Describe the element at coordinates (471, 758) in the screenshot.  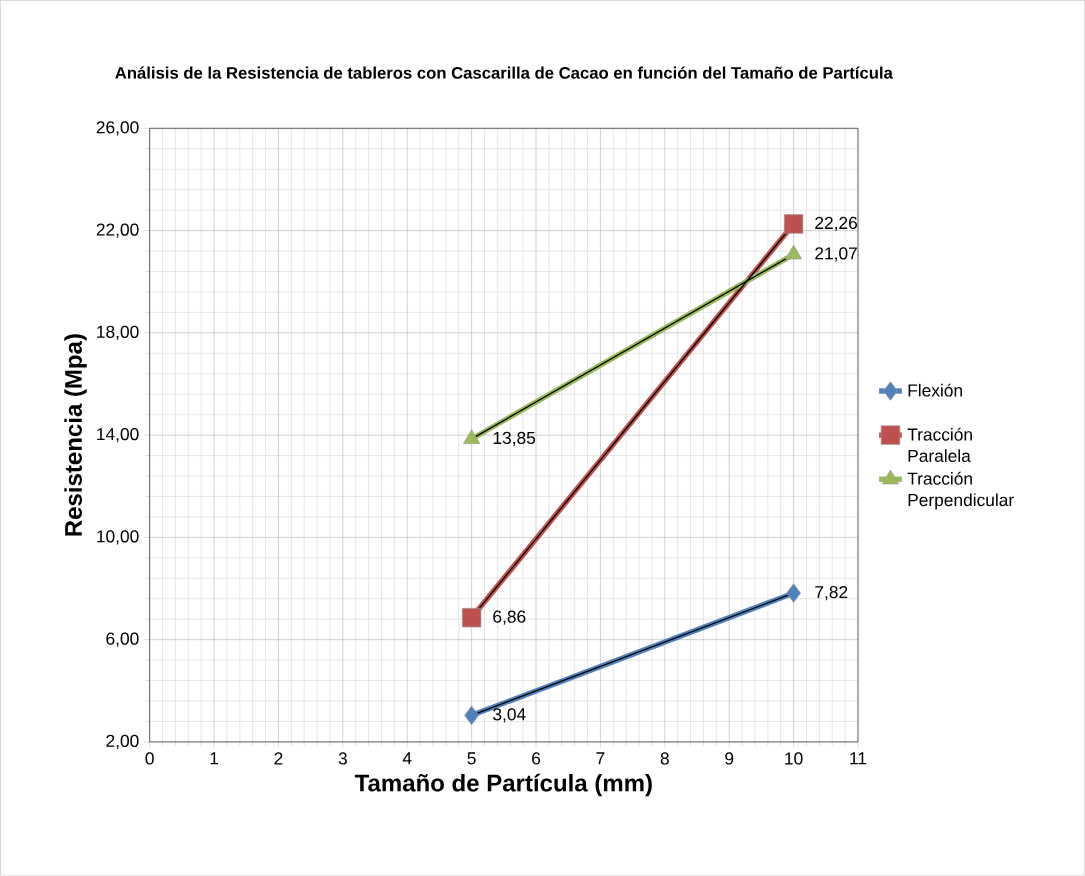
I see `x-tick-label: 5` at that location.